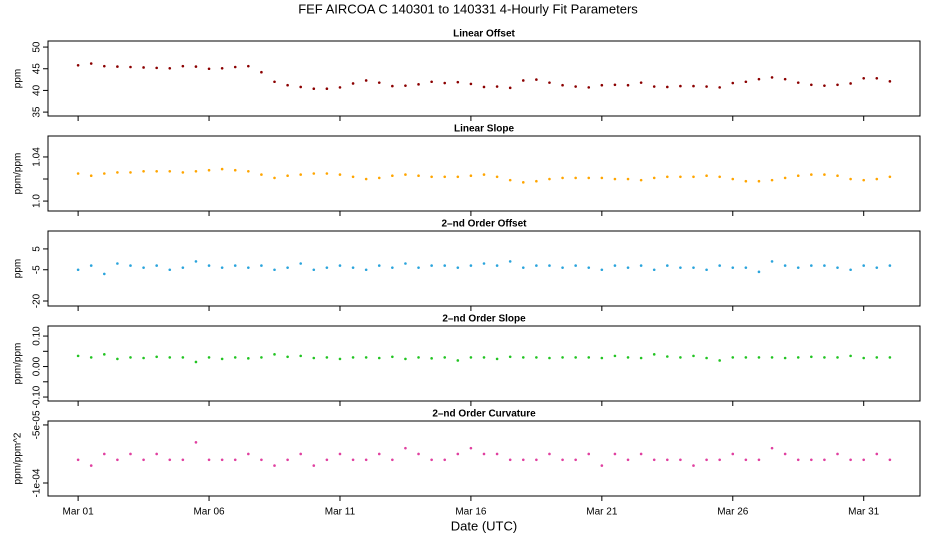 The height and width of the screenshot is (540, 936). What do you see at coordinates (484, 414) in the screenshot?
I see `panel-title: 2–nd Order Curvature` at bounding box center [484, 414].